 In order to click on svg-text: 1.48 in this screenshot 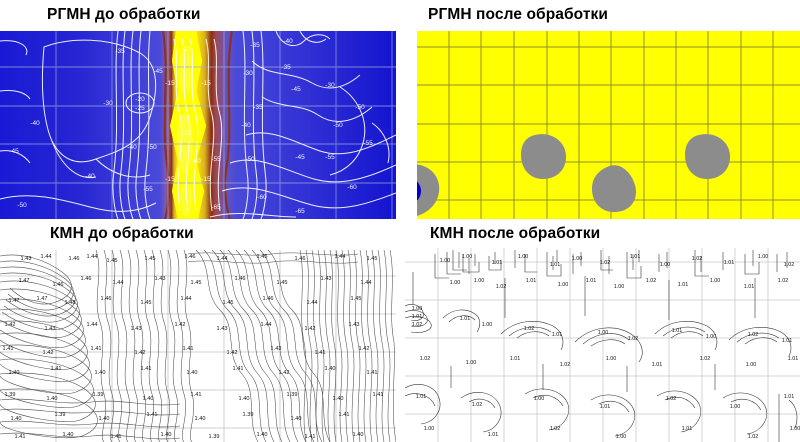, I will do `click(70, 303)`.